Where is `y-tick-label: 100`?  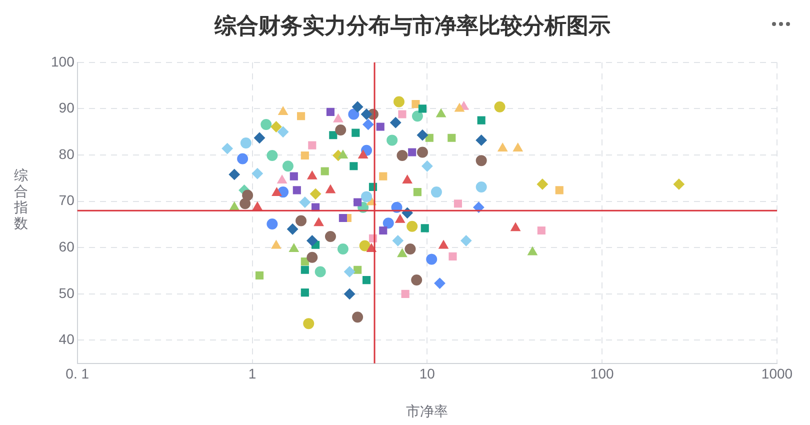 y-tick-label: 100 is located at coordinates (63, 61).